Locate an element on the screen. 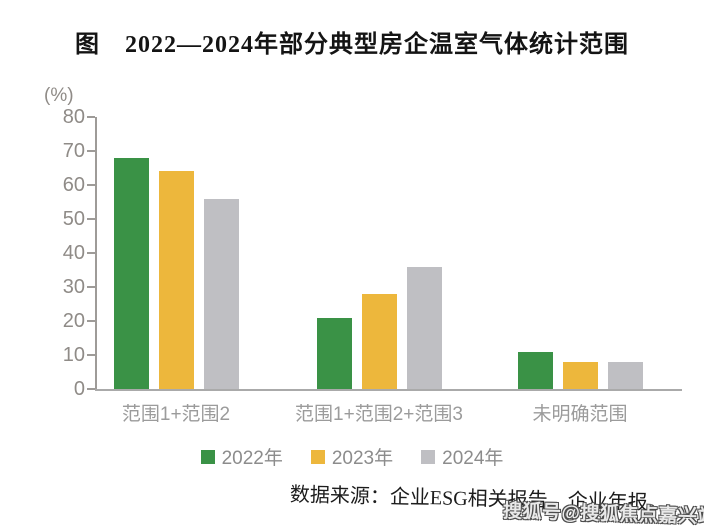 This screenshot has height=529, width=704. y-tick-label: 40 is located at coordinates (73, 253).